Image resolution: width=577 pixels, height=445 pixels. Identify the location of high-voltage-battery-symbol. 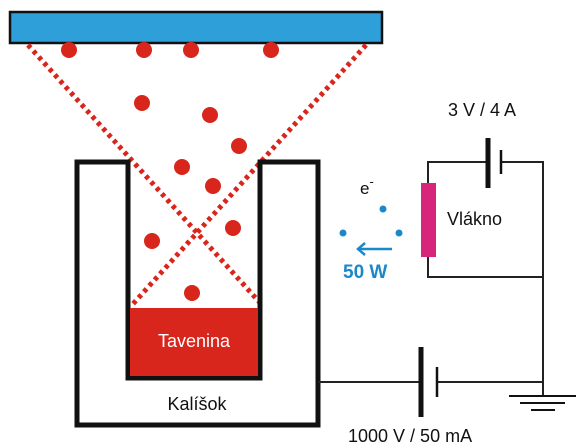
(428, 382).